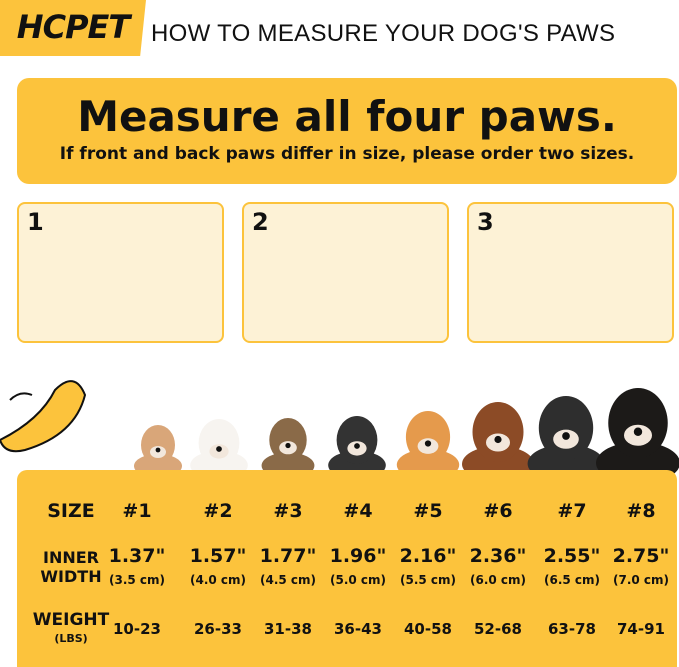  Describe the element at coordinates (35, 222) in the screenshot. I see `step-number: 1` at that location.